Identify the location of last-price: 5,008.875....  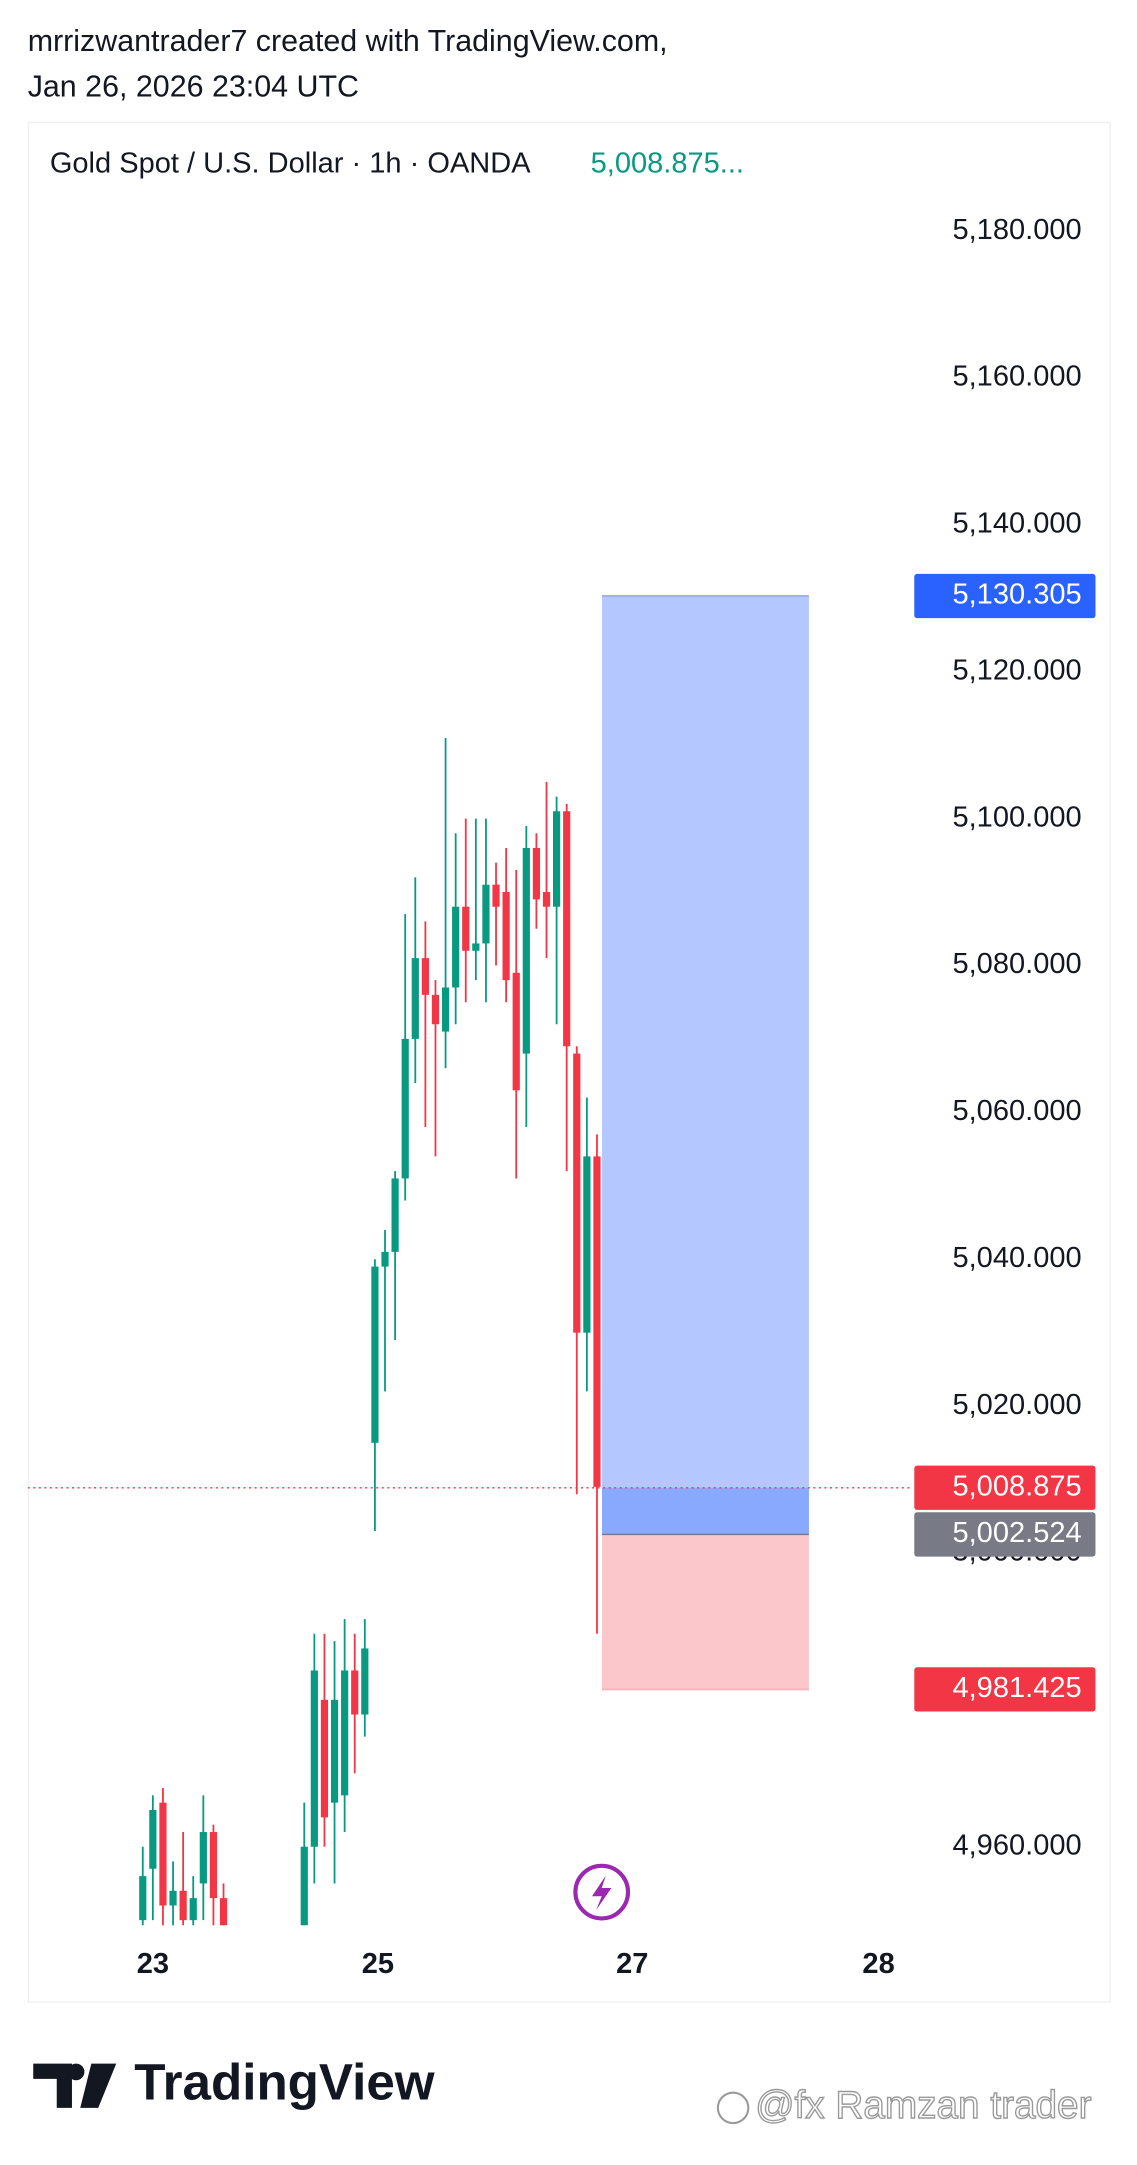
(667, 163).